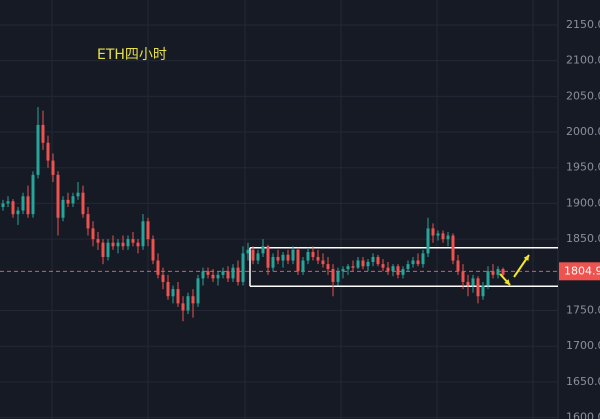 The width and height of the screenshot is (600, 419). Describe the element at coordinates (583, 381) in the screenshot. I see `y-tick-label: 1650.00` at that location.